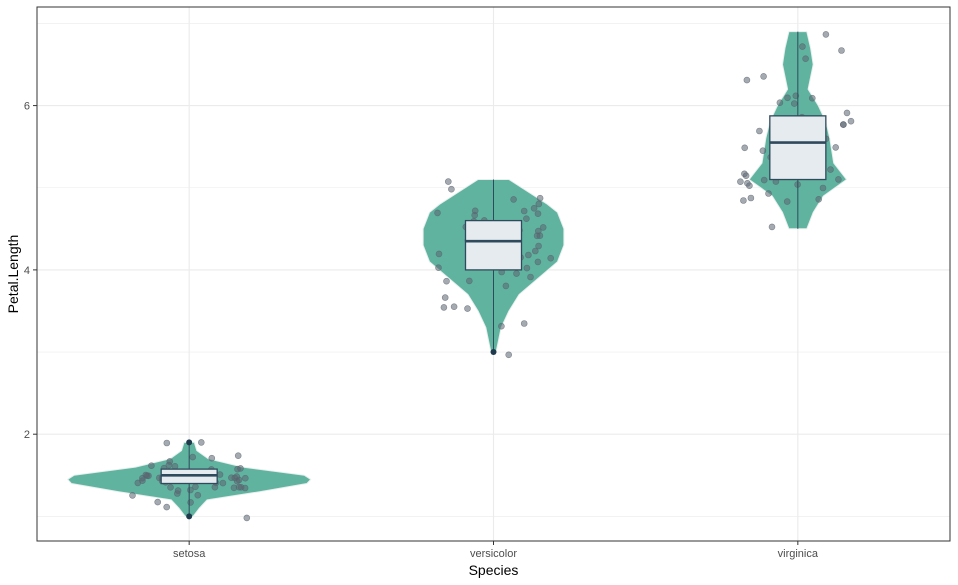  I want to click on x-axis-title: Species, so click(494, 570).